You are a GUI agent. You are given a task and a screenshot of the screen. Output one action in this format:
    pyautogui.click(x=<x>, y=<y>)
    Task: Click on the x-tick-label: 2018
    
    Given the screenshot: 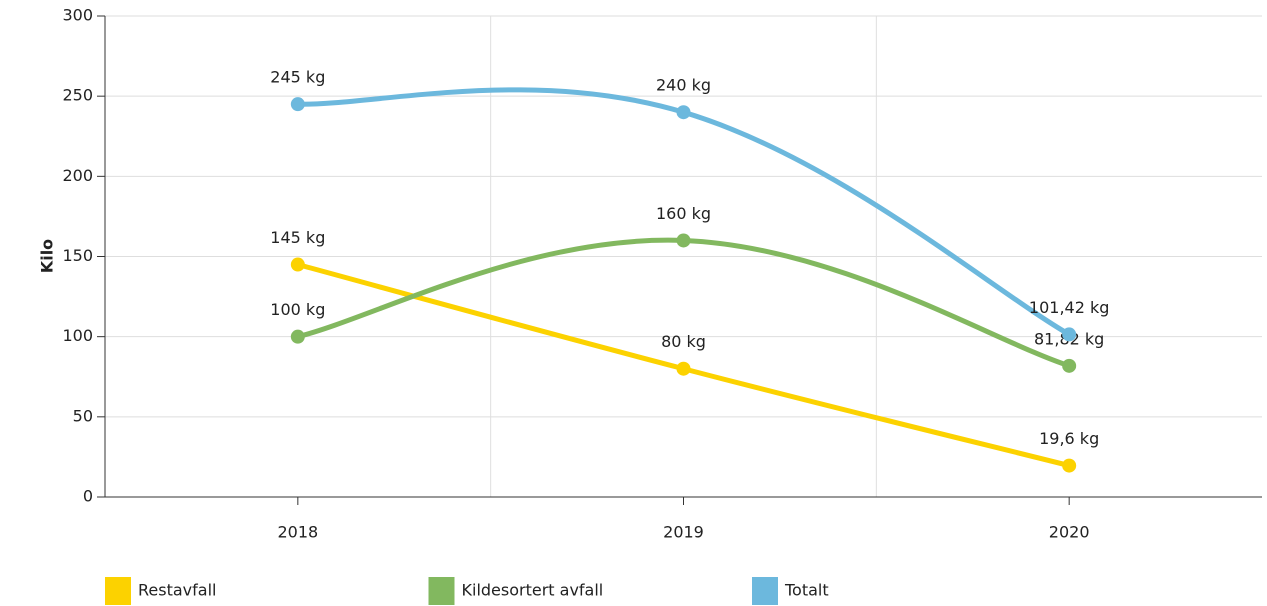 What is the action you would take?
    pyautogui.click(x=297, y=532)
    